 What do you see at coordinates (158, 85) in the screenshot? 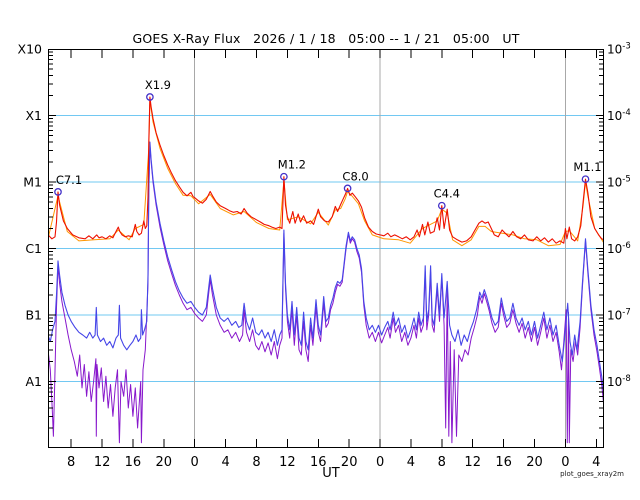
I see `flare-label: X1.9` at bounding box center [158, 85].